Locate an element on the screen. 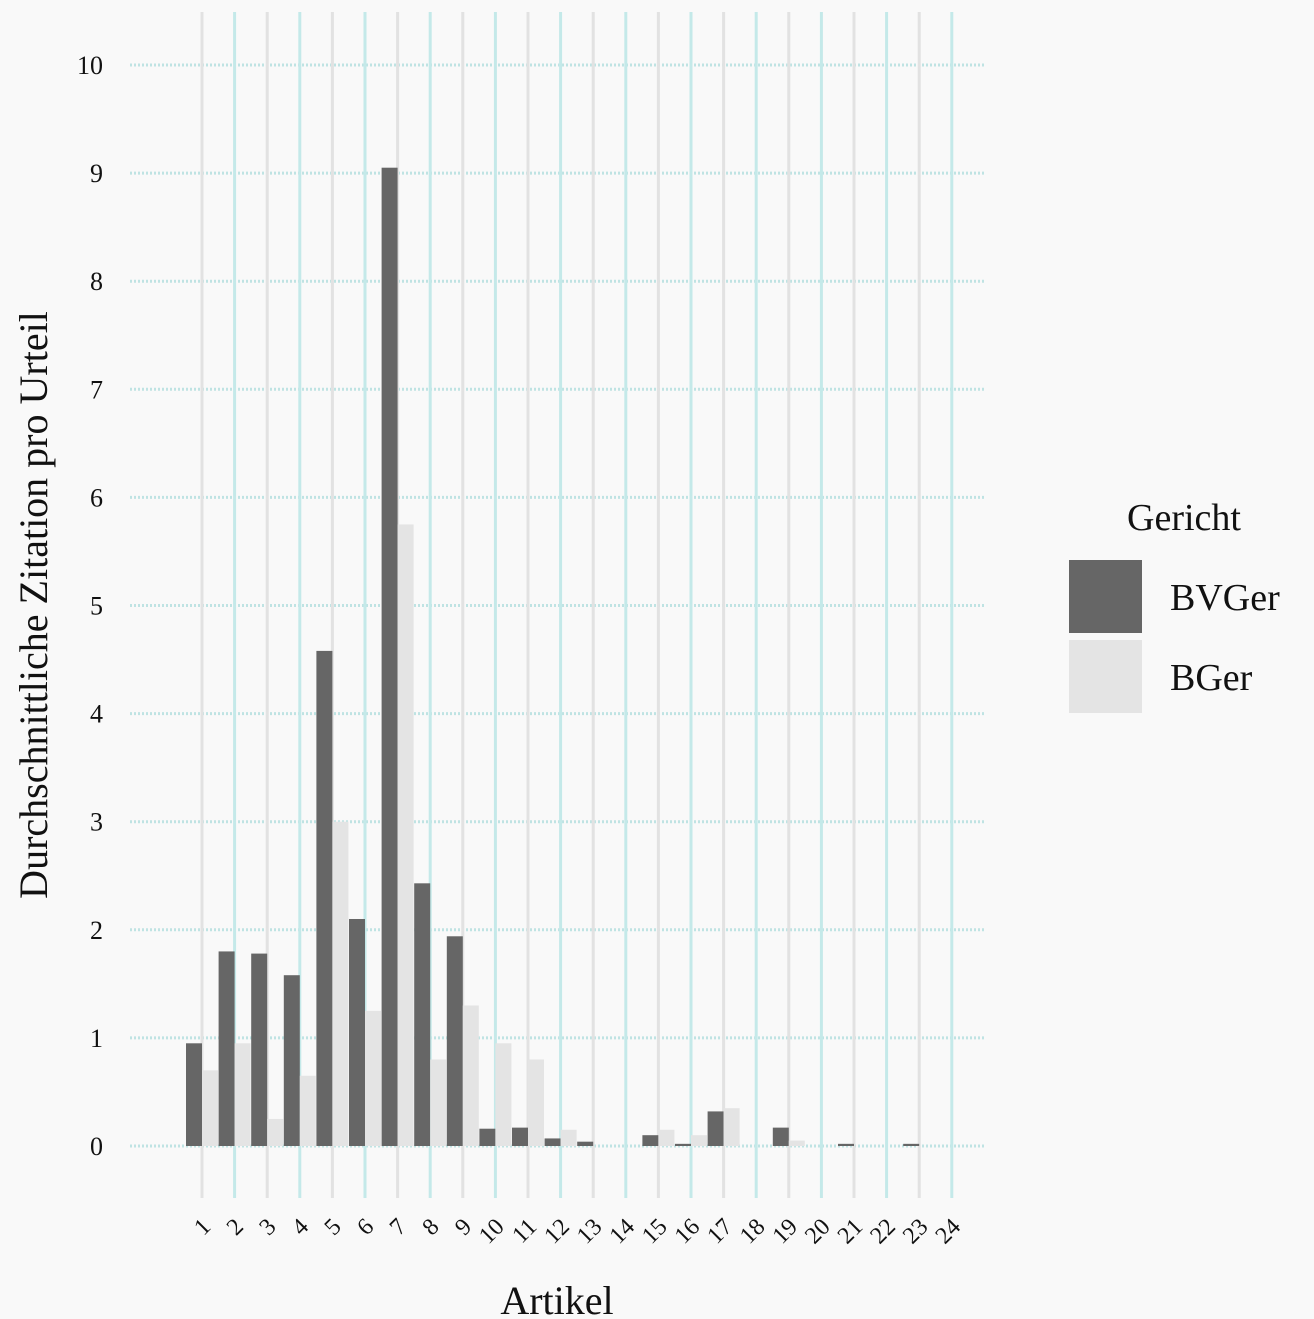  x-tick-label: 16 is located at coordinates (687, 1231).